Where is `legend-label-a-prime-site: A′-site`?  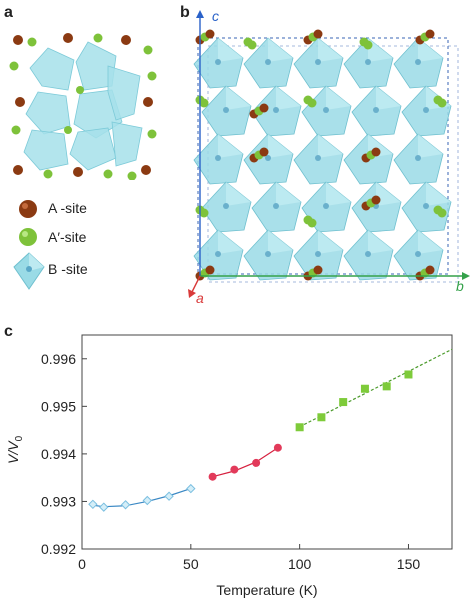
legend-label-a-prime-site: A′-site is located at coordinates (67, 237).